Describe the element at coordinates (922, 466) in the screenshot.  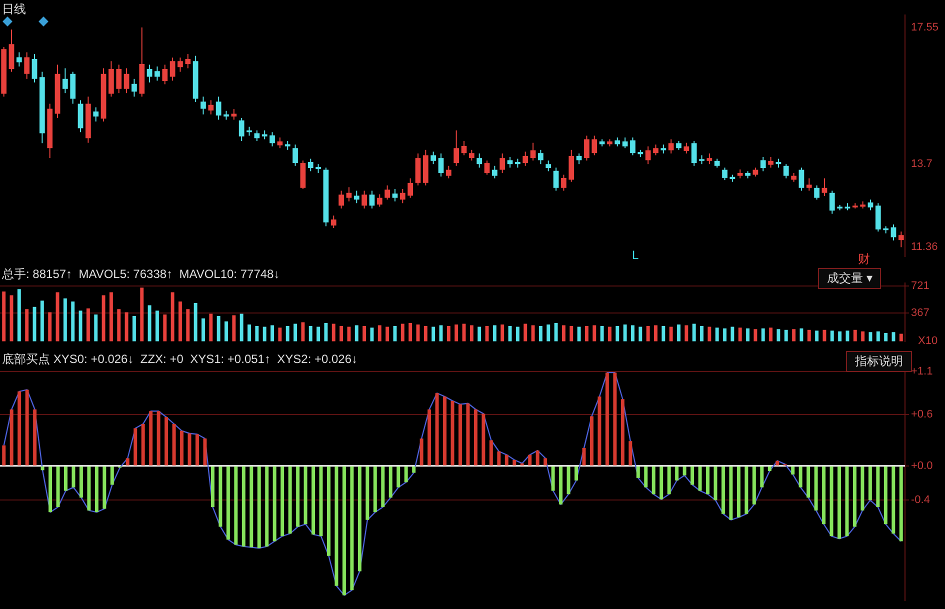
I see `y-tick-label: +0.0` at that location.